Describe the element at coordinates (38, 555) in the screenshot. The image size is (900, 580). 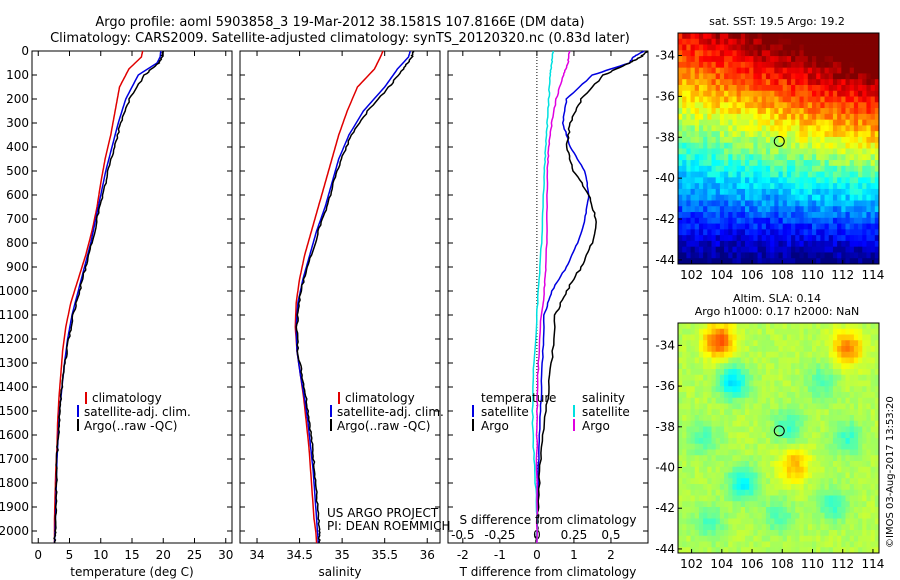
I see `x-tick-label: 0` at that location.